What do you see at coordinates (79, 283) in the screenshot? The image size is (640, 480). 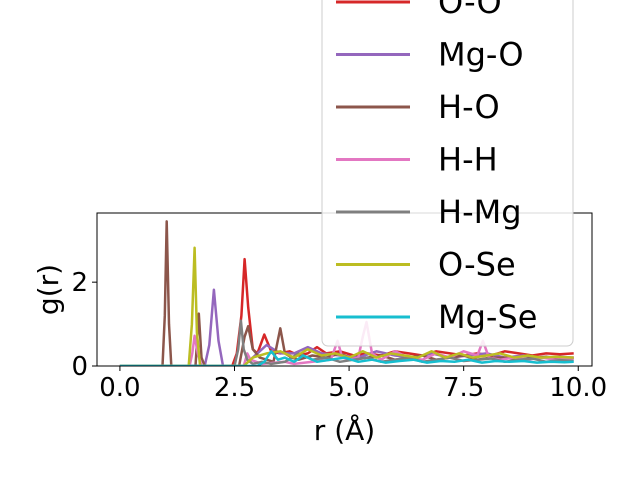 I see `y-tick-label: 2` at bounding box center [79, 283].